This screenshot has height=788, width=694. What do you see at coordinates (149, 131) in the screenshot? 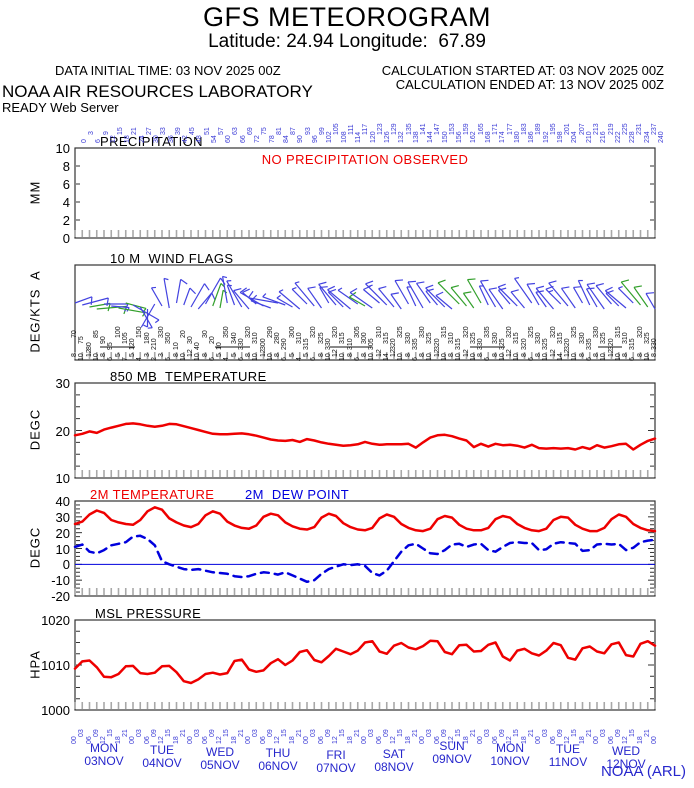
I see `forecast-hour-label: 27` at bounding box center [149, 131].